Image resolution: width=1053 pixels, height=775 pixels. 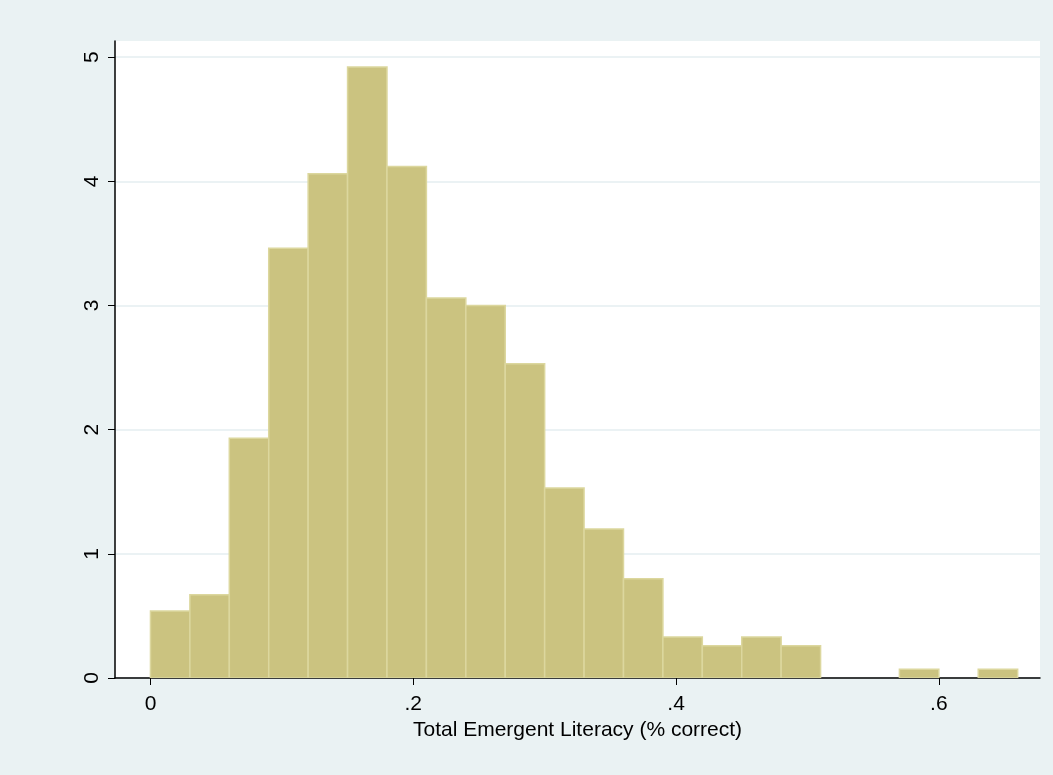 What do you see at coordinates (90, 553) in the screenshot?
I see `y-tick-label: 1` at bounding box center [90, 553].